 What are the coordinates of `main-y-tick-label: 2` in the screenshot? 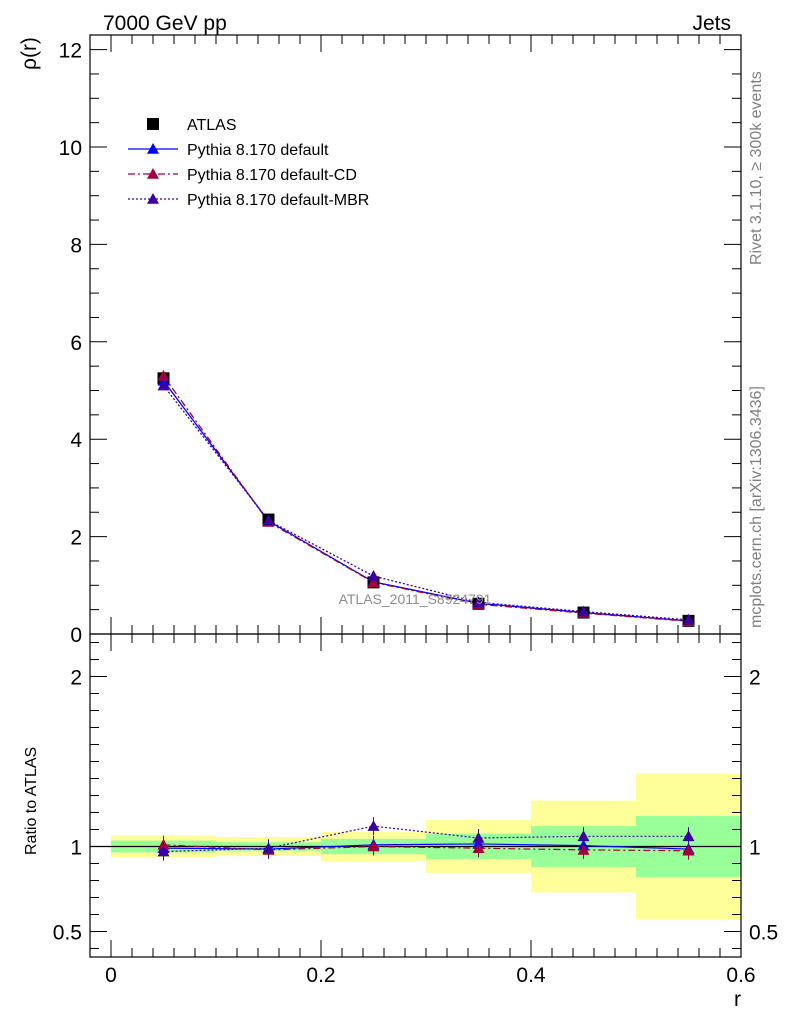 It's located at (76, 538).